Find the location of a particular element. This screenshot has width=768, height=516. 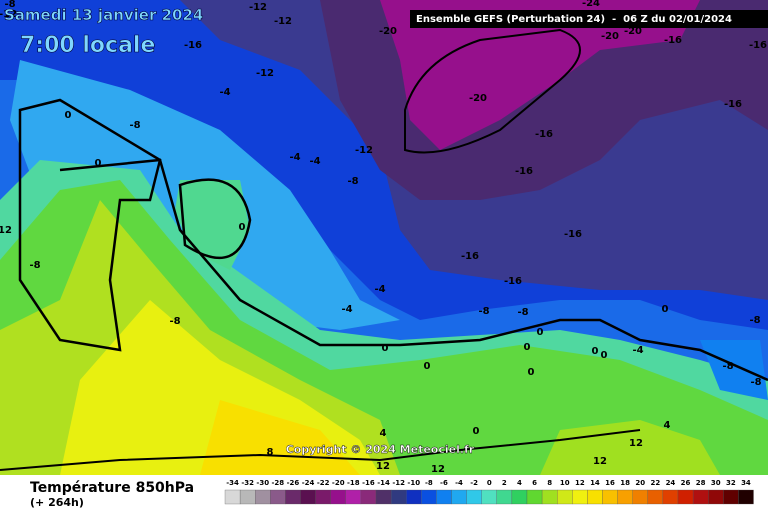

scale-label: 16 is located at coordinates (610, 483).